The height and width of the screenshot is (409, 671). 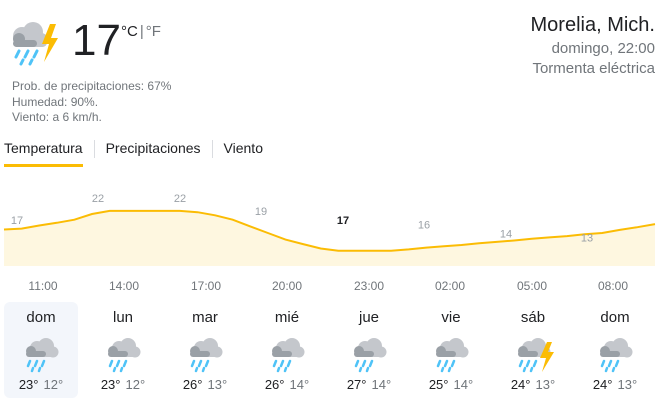 I want to click on chart-time-label: 08:00, so click(x=613, y=286).